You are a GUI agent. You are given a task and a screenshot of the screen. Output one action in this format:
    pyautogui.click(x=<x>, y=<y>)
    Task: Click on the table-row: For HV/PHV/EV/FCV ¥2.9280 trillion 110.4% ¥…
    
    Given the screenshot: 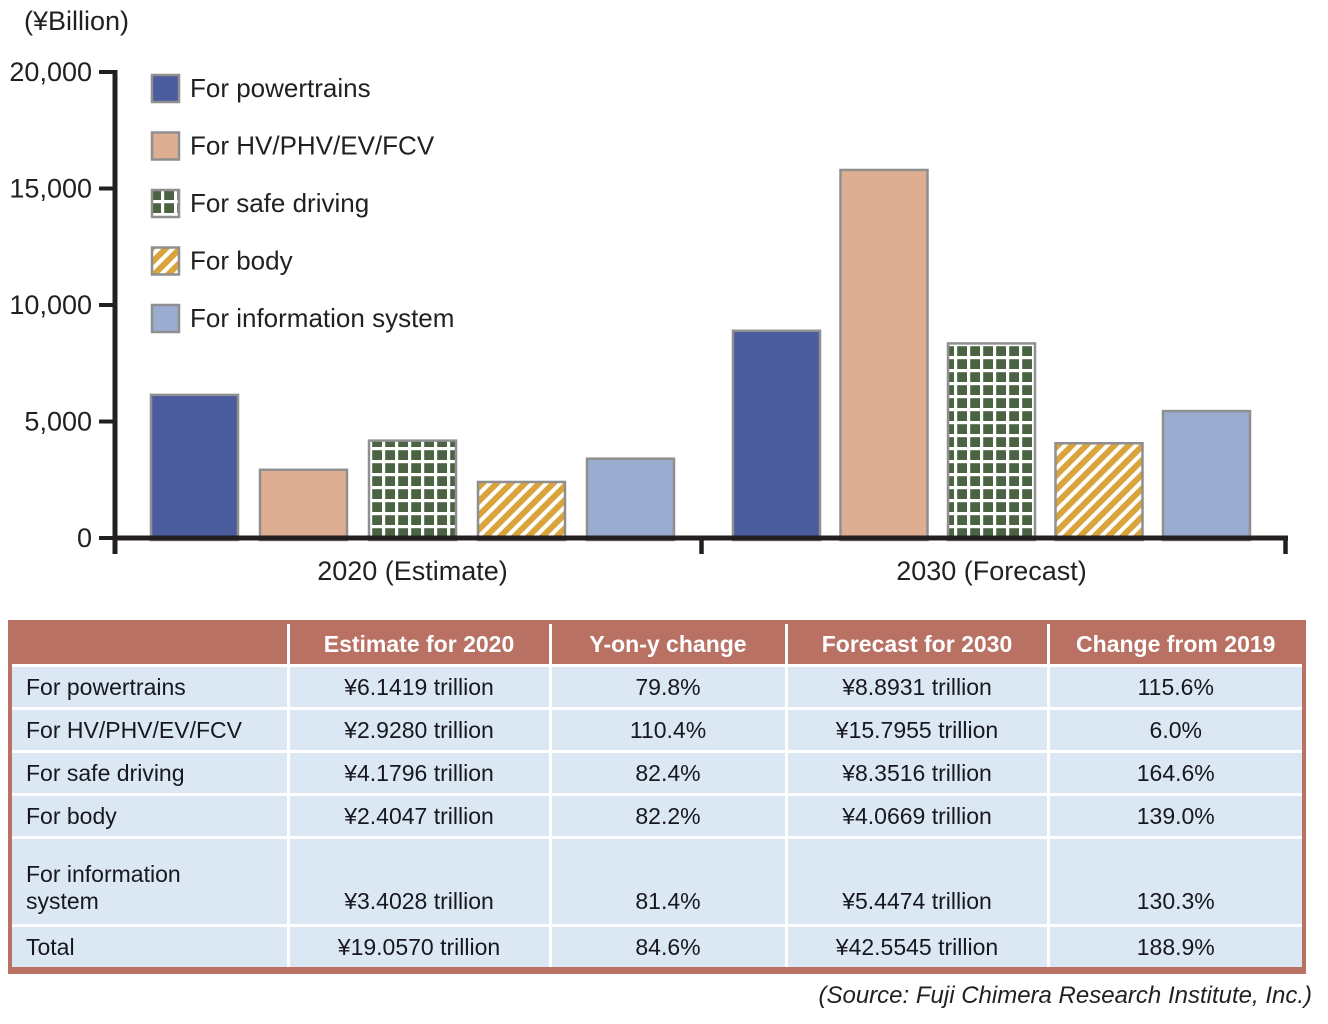 What is the action you would take?
    pyautogui.click(x=657, y=730)
    